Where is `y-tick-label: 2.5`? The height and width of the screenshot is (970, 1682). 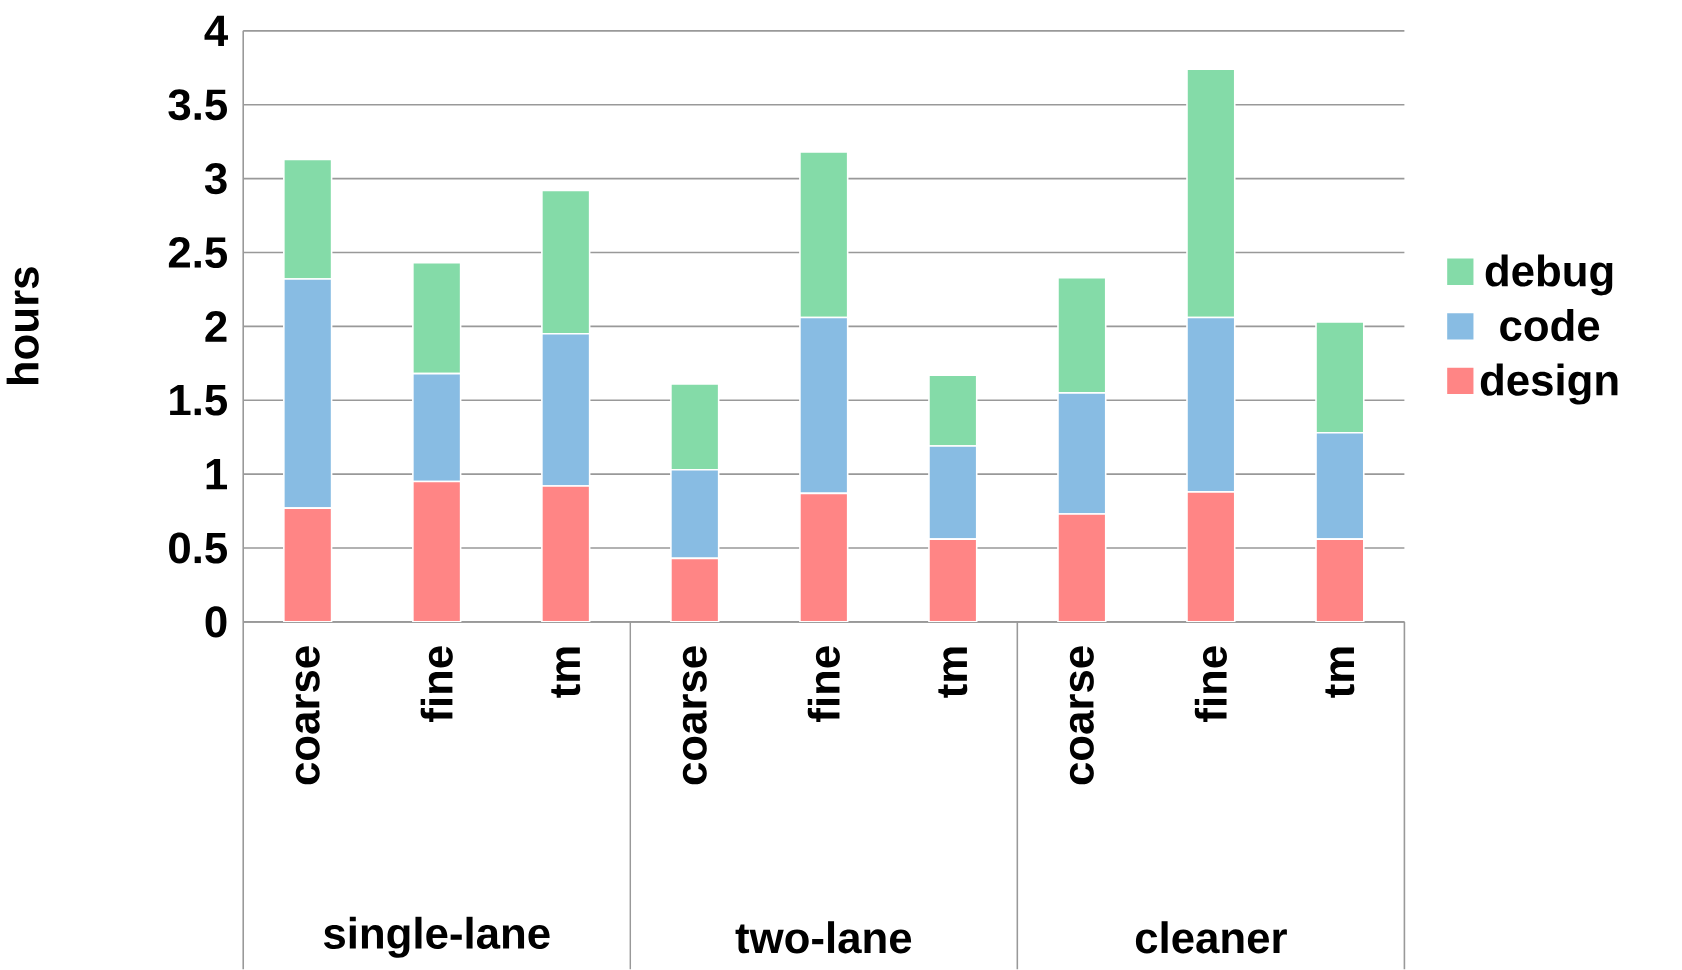 y-tick-label: 2.5 is located at coordinates (197, 253).